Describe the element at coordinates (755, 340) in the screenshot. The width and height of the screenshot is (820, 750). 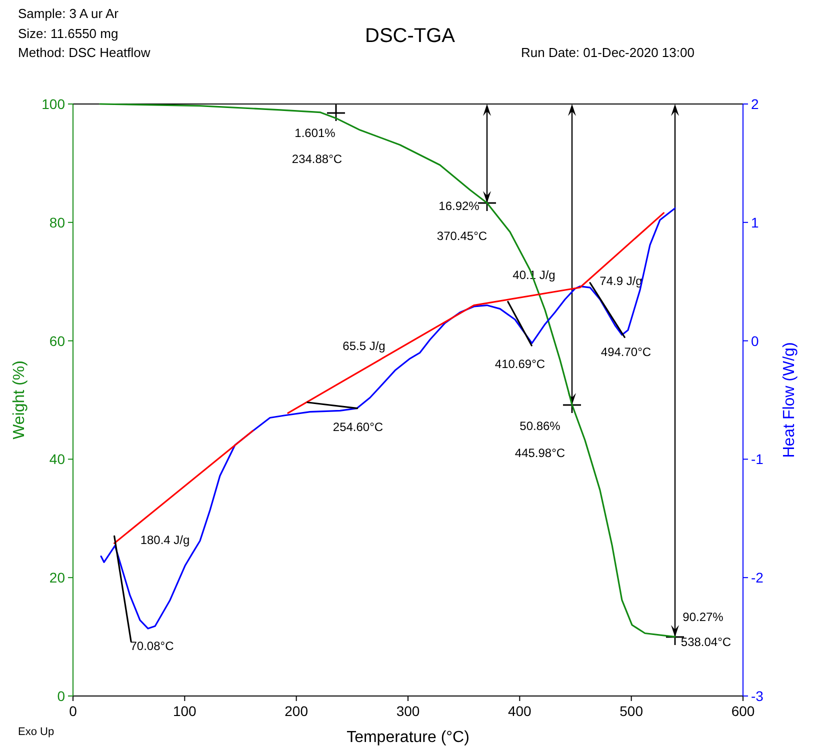
I see `y2-tick-label: 0` at that location.